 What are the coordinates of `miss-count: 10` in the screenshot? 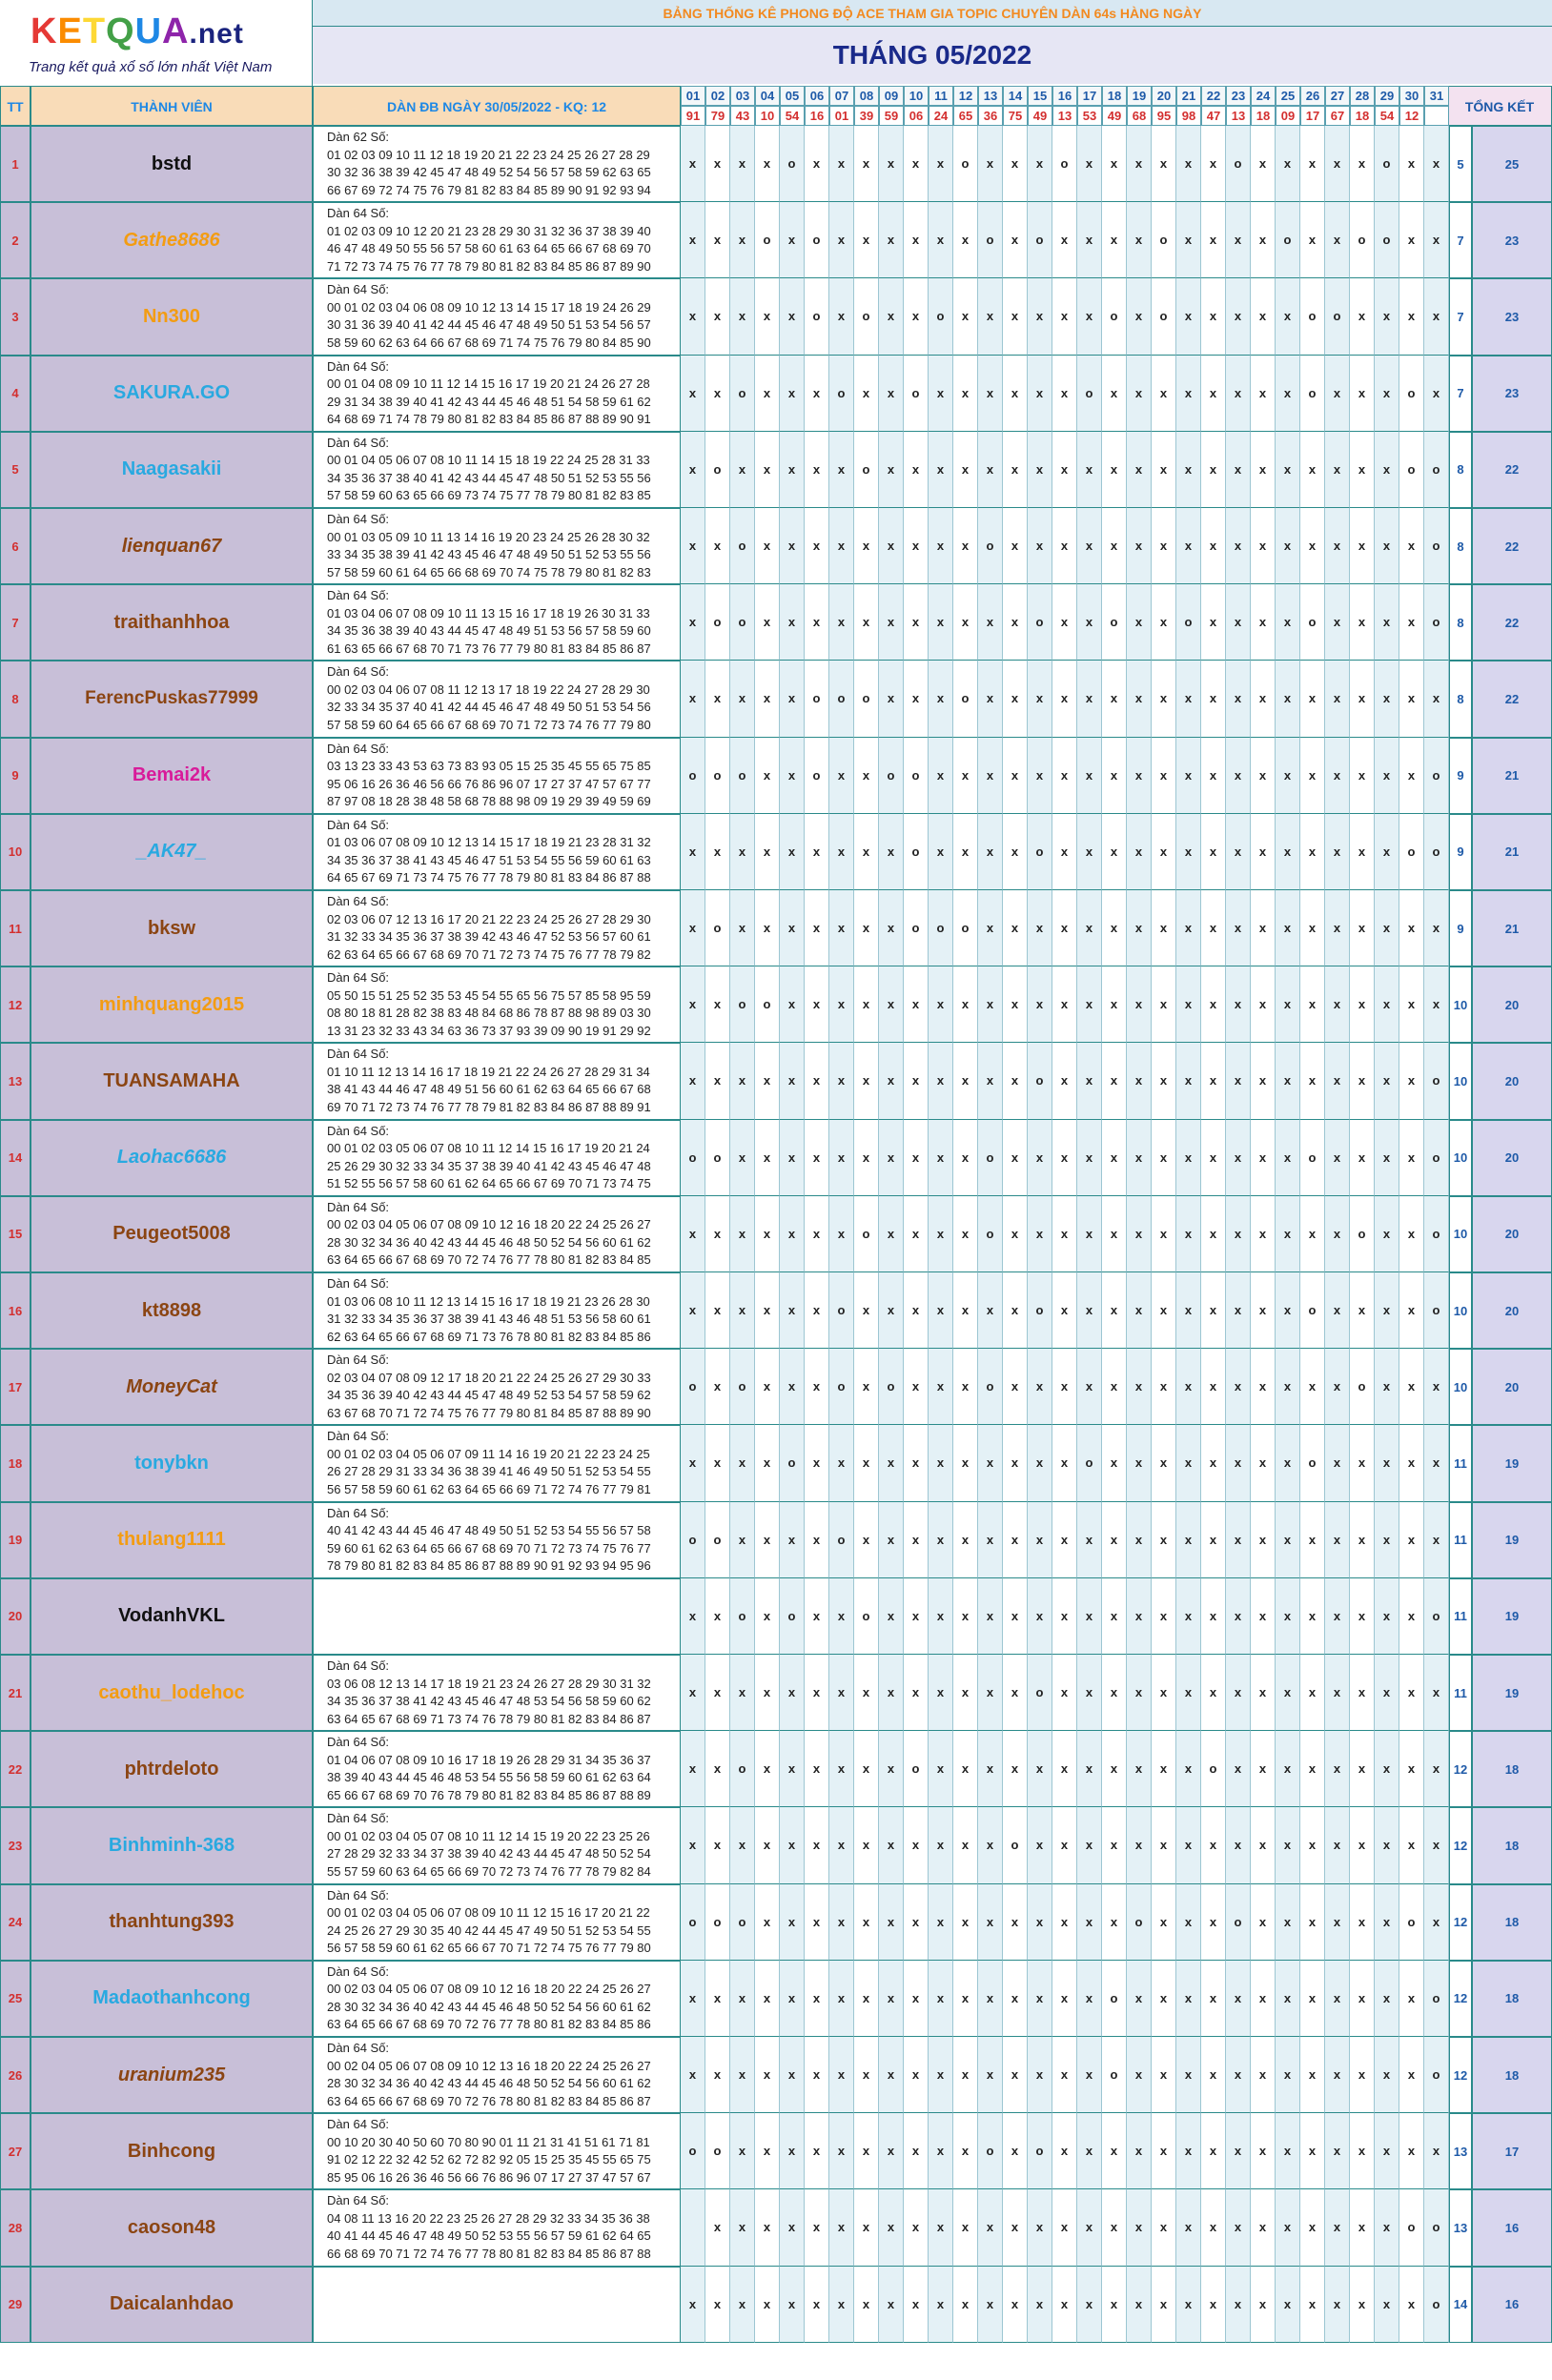 It's located at (1460, 1233).